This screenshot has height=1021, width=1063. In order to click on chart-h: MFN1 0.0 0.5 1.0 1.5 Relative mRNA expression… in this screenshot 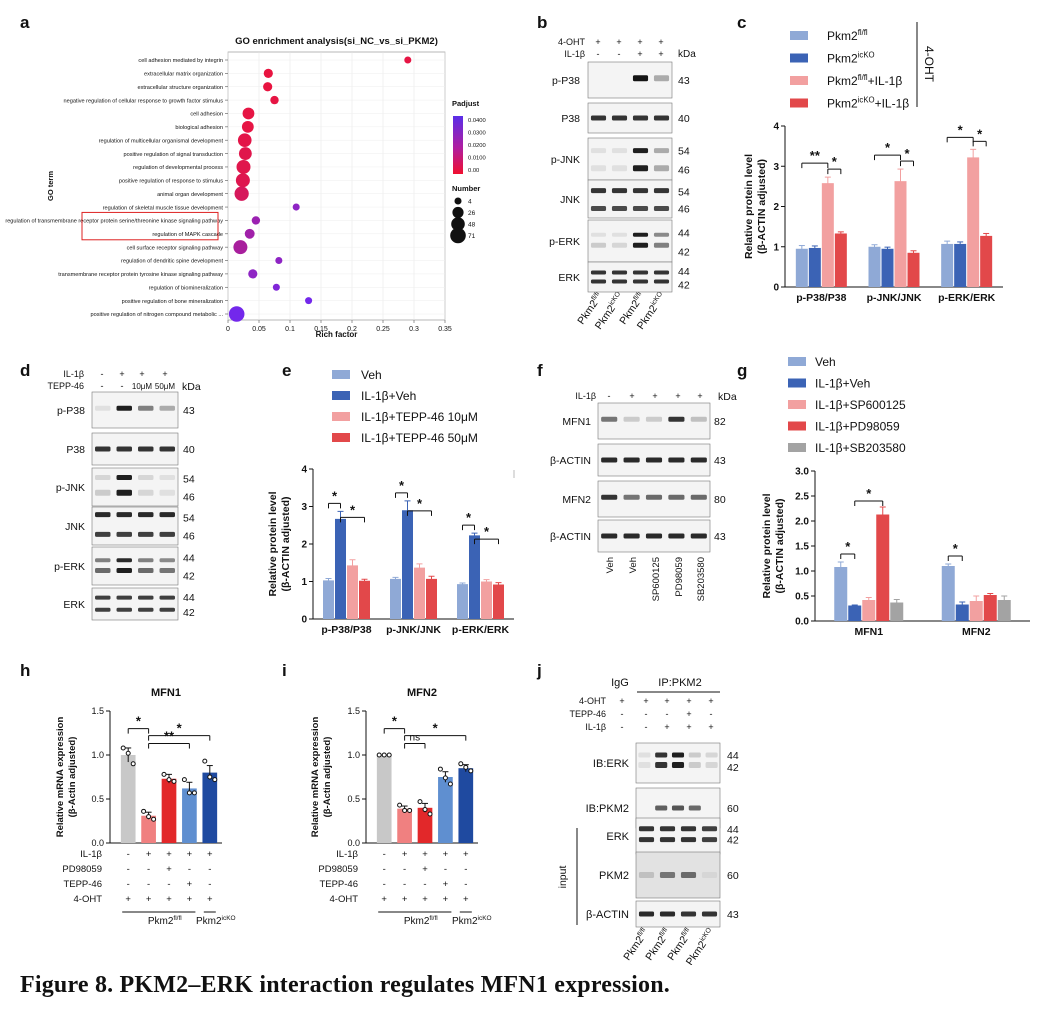, I will do `click(145, 807)`.